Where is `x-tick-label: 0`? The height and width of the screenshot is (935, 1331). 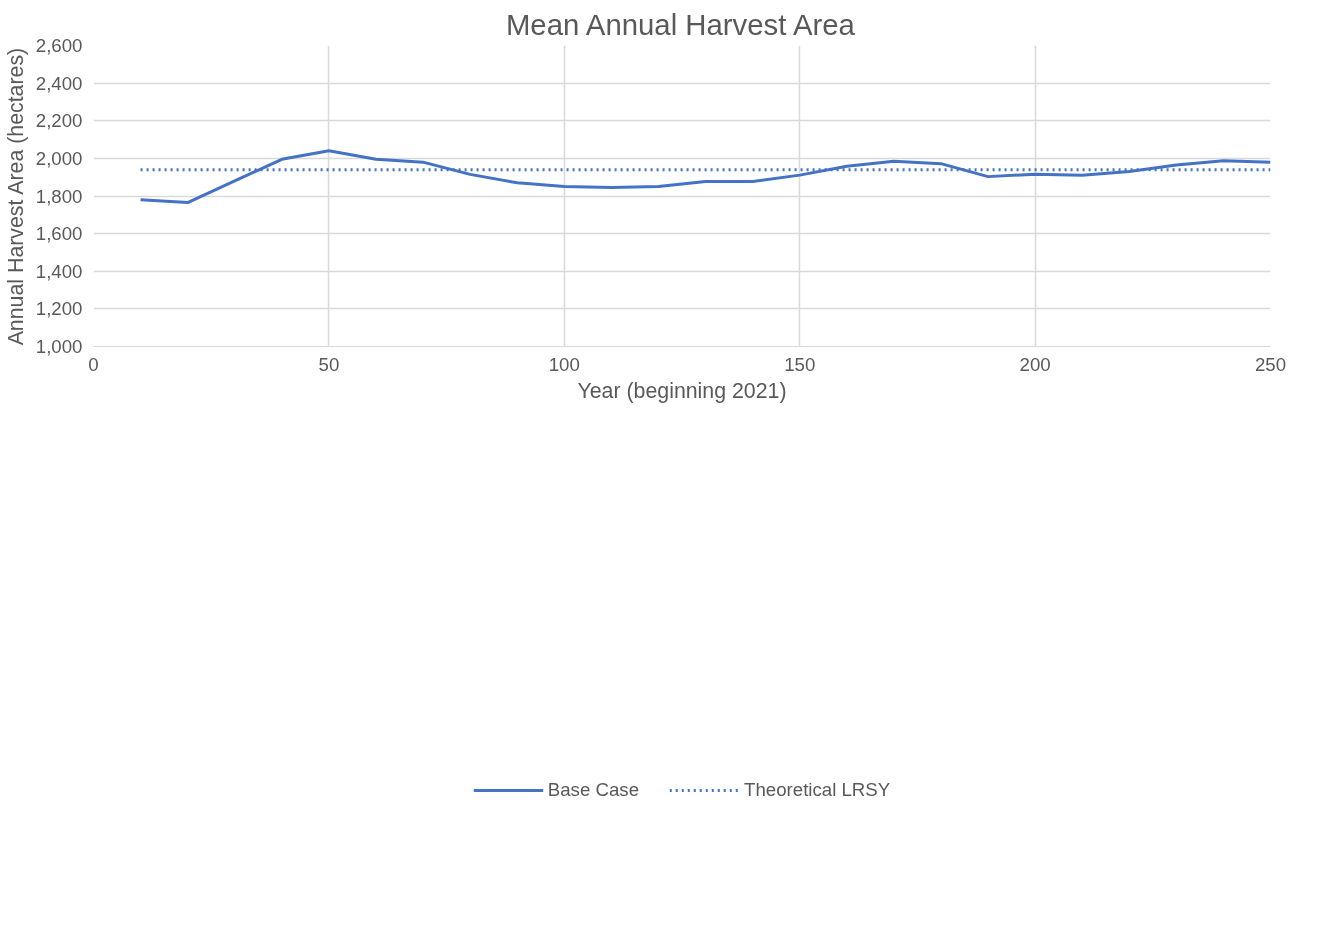
x-tick-label: 0 is located at coordinates (93, 364).